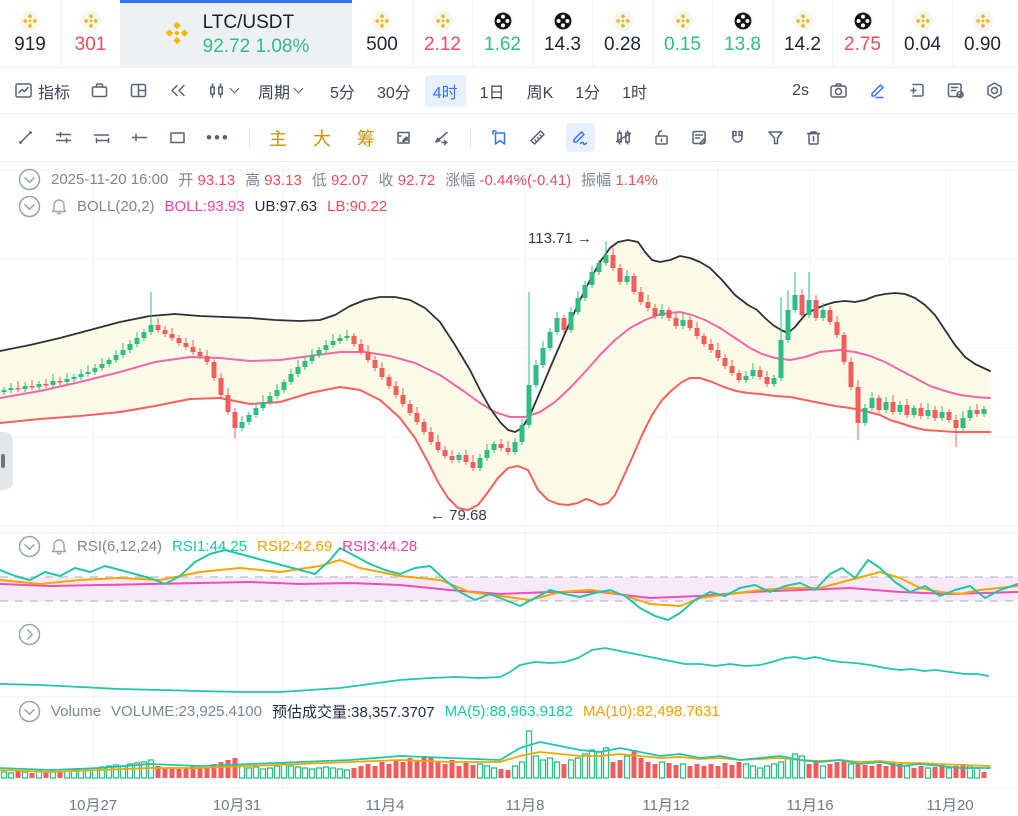 This screenshot has height=816, width=1018. I want to click on candle-datetime: 2025-11-20 16:00, so click(110, 179).